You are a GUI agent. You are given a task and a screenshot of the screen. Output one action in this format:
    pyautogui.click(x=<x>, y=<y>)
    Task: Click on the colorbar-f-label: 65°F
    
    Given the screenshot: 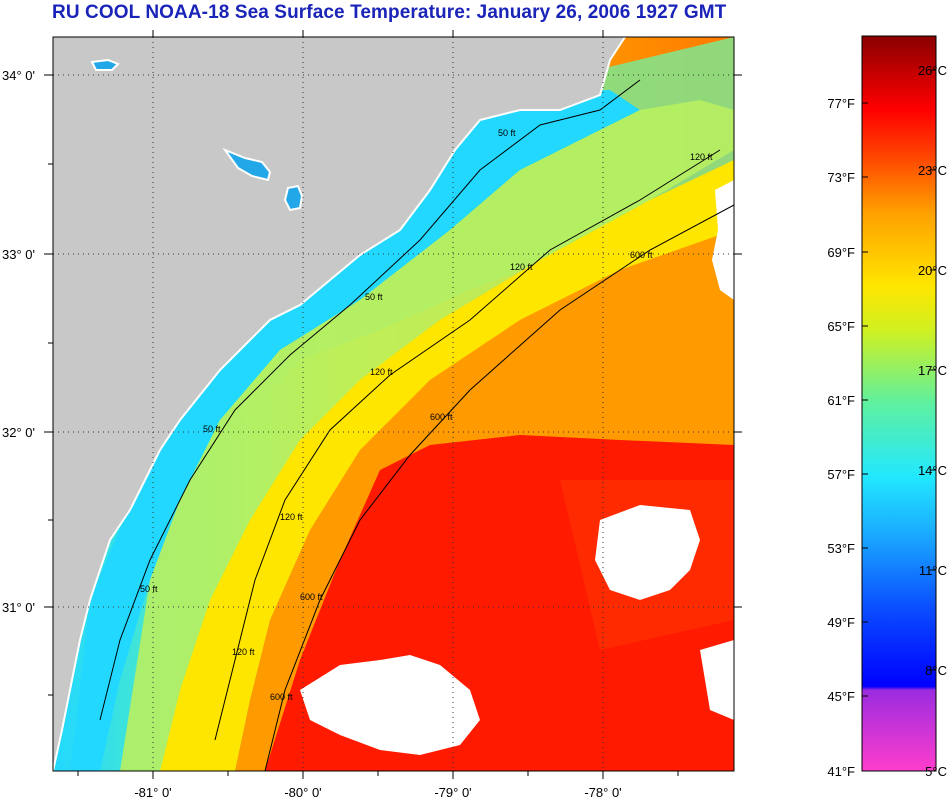 What is the action you would take?
    pyautogui.click(x=841, y=326)
    